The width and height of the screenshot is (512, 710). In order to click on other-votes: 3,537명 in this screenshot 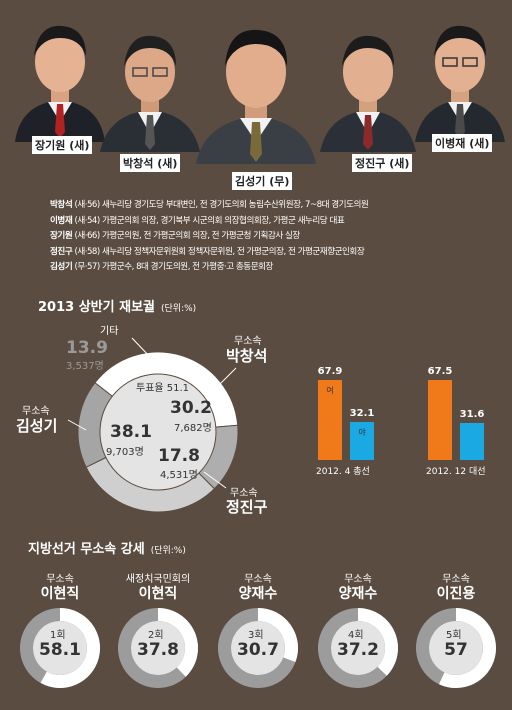, I will do `click(85, 366)`.